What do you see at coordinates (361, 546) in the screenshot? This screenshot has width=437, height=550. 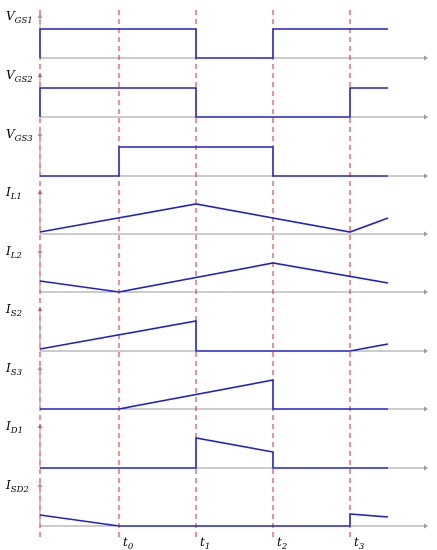 I see `time-label-sub: 3` at bounding box center [361, 546].